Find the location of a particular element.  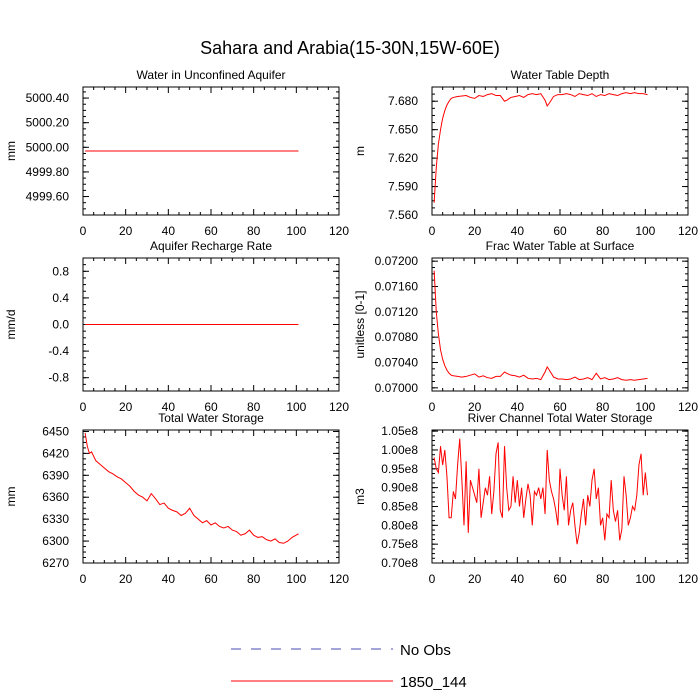

y-tick-label: 5000.40 is located at coordinates (48, 98).